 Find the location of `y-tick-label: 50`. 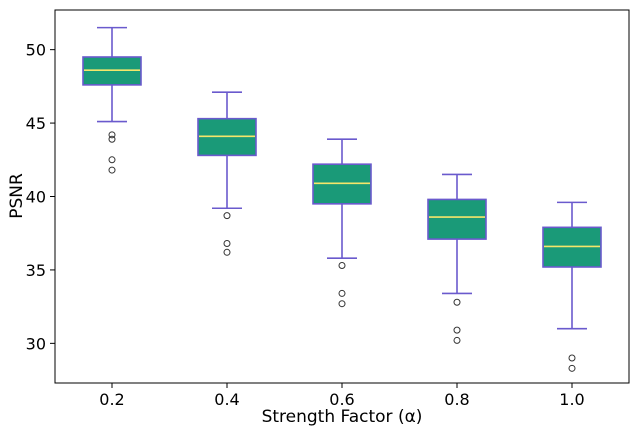

y-tick-label: 50 is located at coordinates (36, 50).